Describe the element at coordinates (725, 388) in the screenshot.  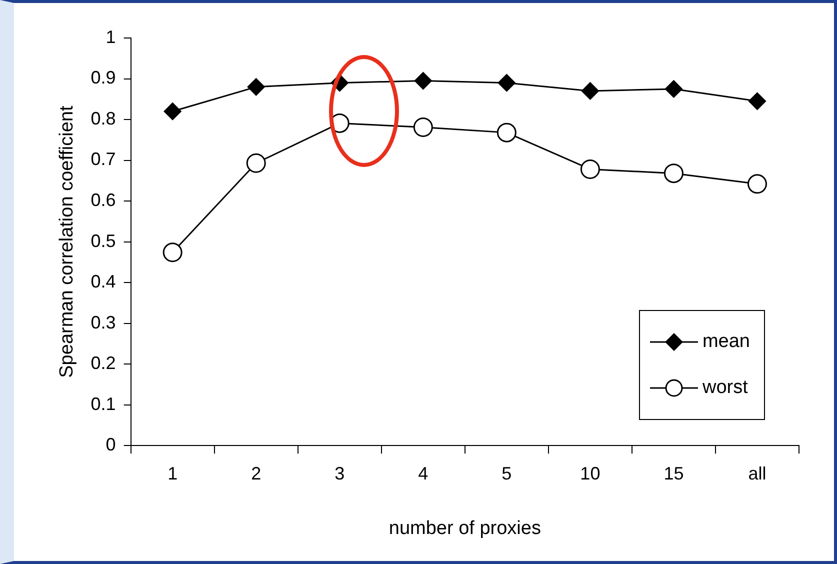
I see `legend-label: worst` at that location.